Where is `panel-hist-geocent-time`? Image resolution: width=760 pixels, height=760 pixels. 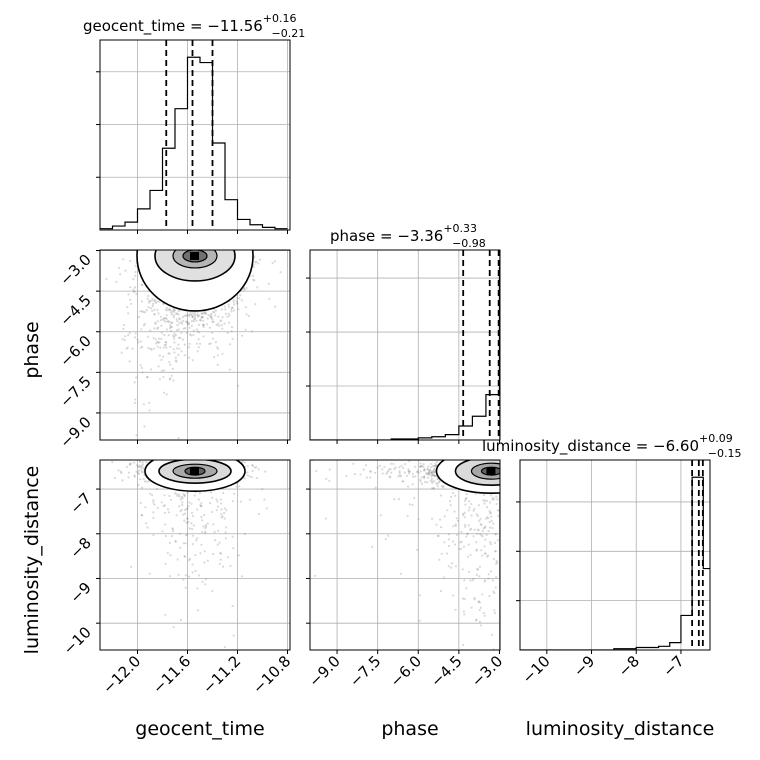 panel-hist-geocent-time is located at coordinates (193, 136).